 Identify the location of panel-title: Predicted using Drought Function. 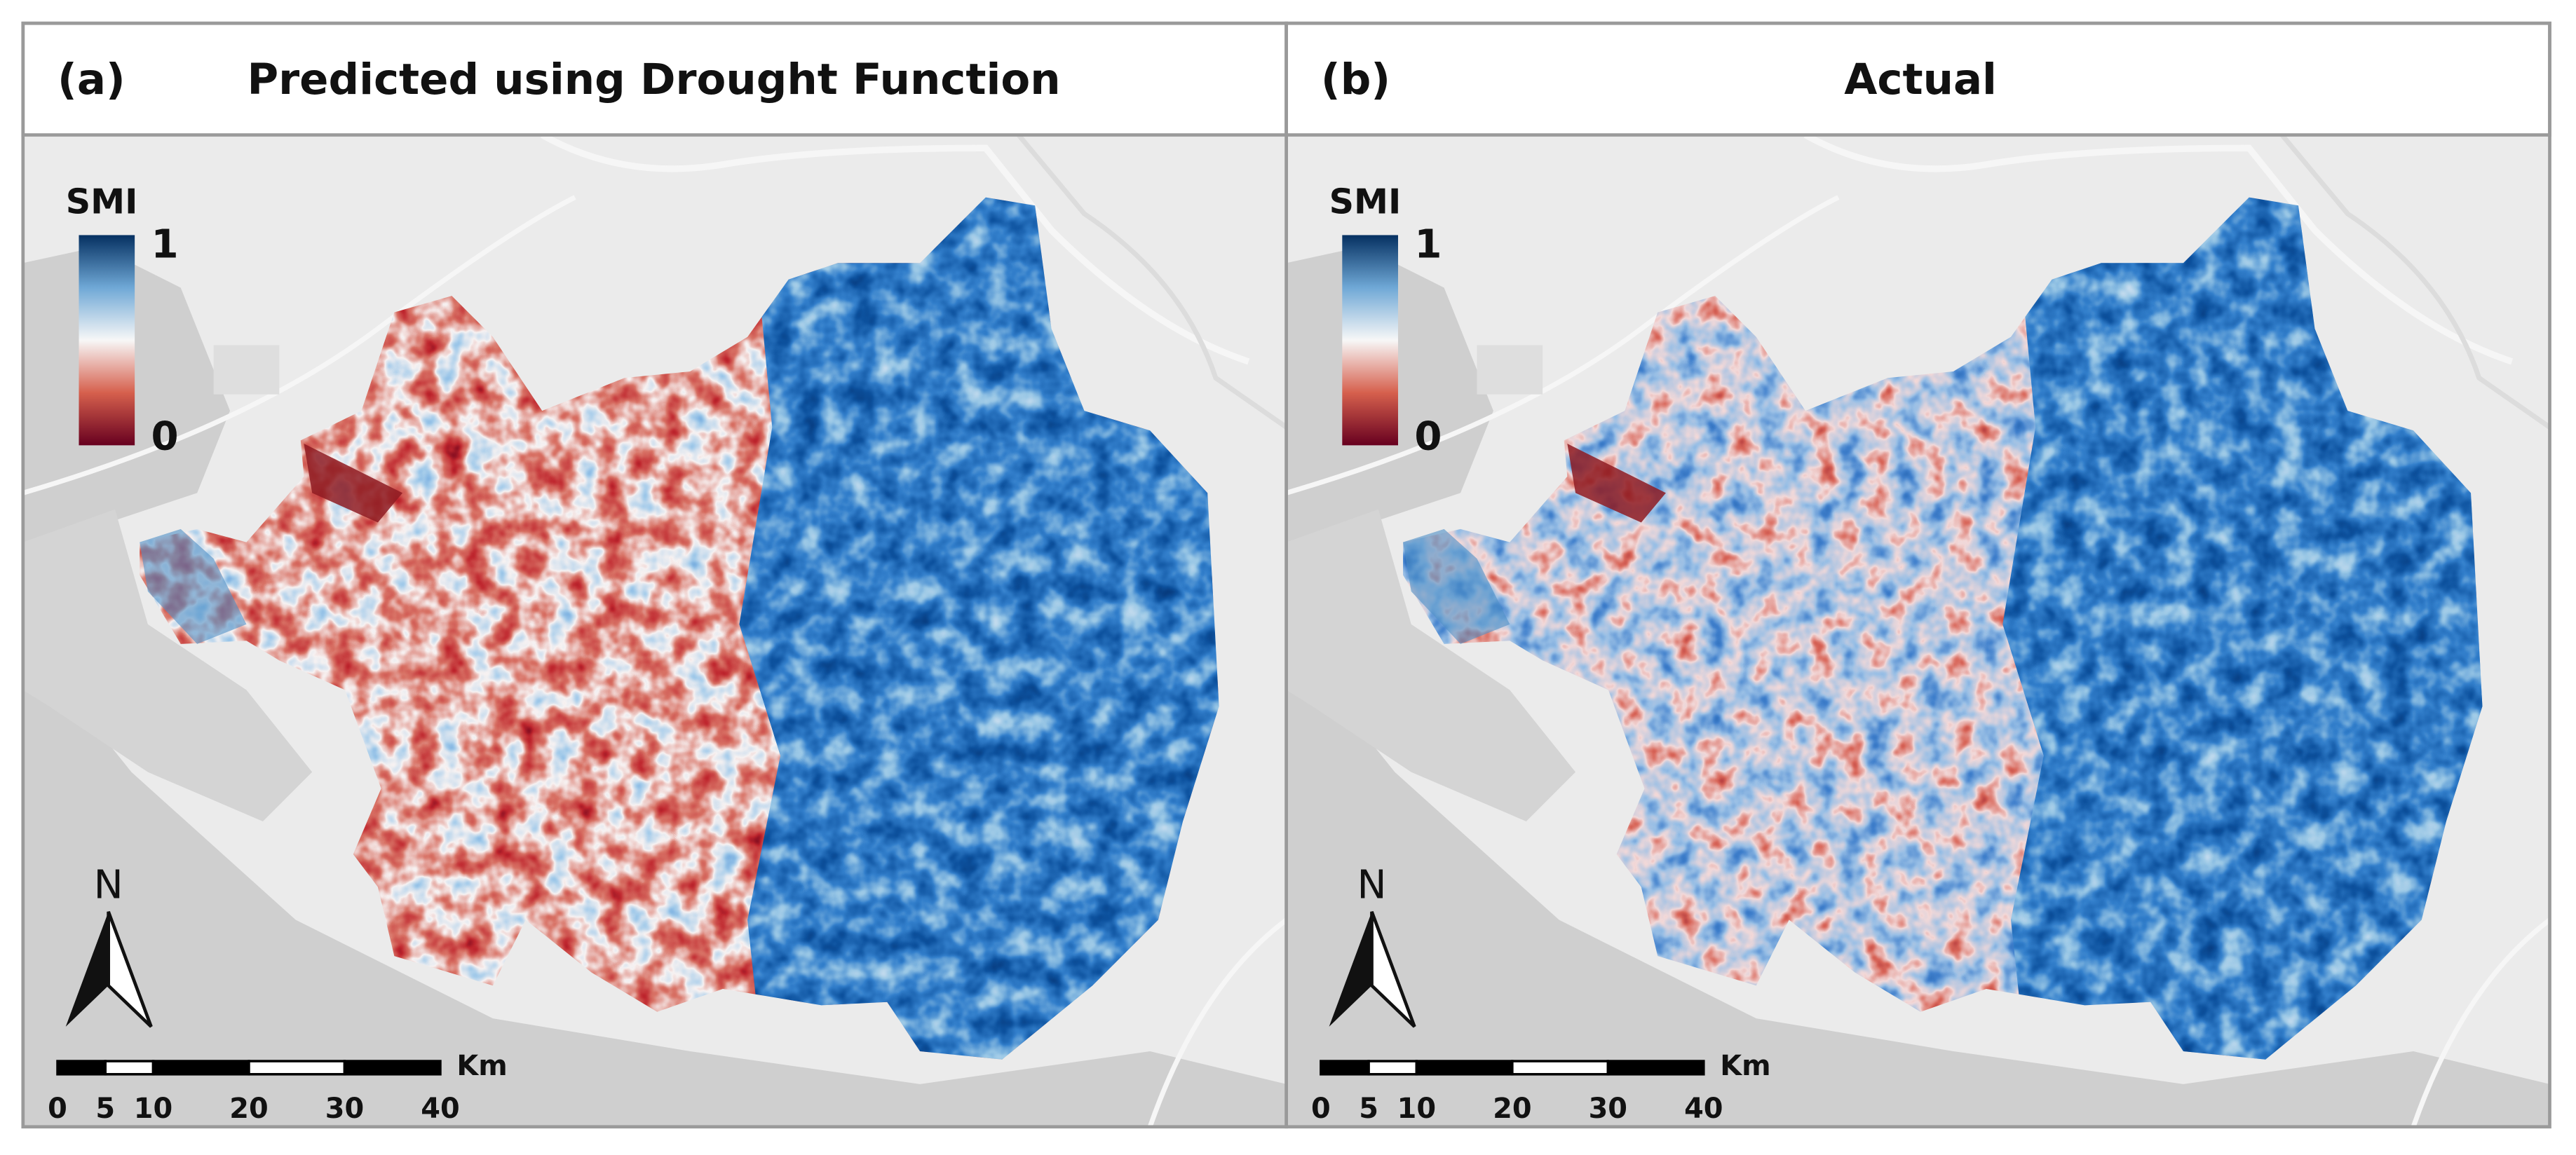
(654, 79).